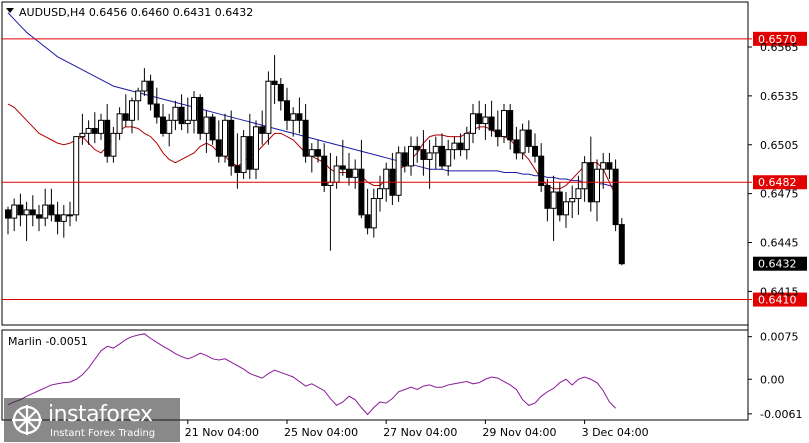 The width and height of the screenshot is (809, 443). I want to click on price-tick-label: 0.6505, so click(779, 145).